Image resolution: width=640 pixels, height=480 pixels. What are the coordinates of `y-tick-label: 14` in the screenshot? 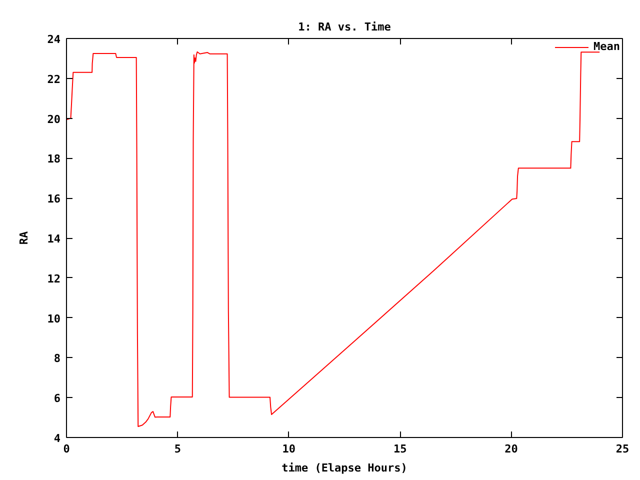 It's located at (54, 239).